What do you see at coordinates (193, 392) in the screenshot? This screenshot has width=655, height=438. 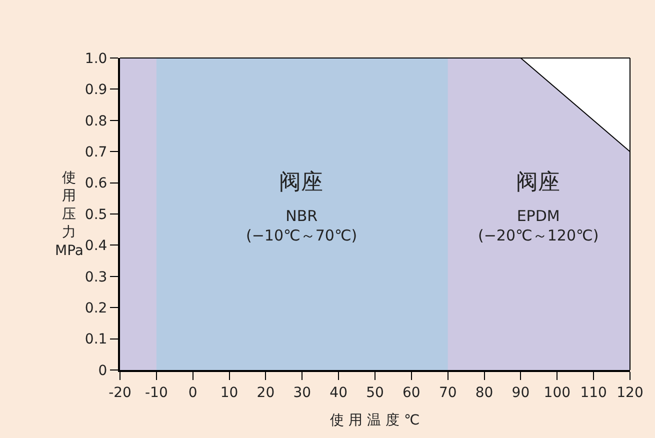 I see `x-tick-label: 0` at bounding box center [193, 392].